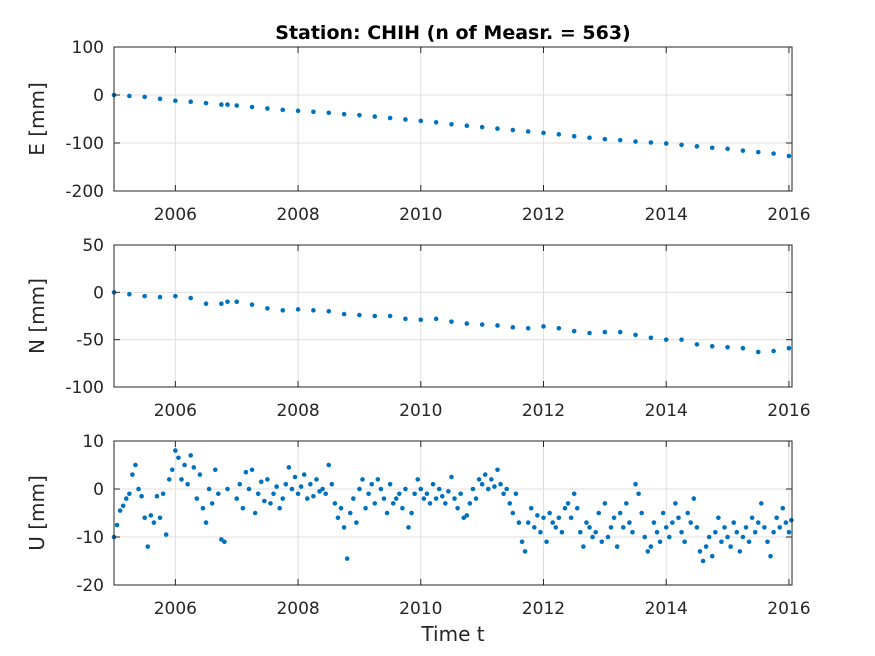 The width and height of the screenshot is (875, 656). What do you see at coordinates (90, 538) in the screenshot?
I see `u-y-tick-label: -10` at bounding box center [90, 538].